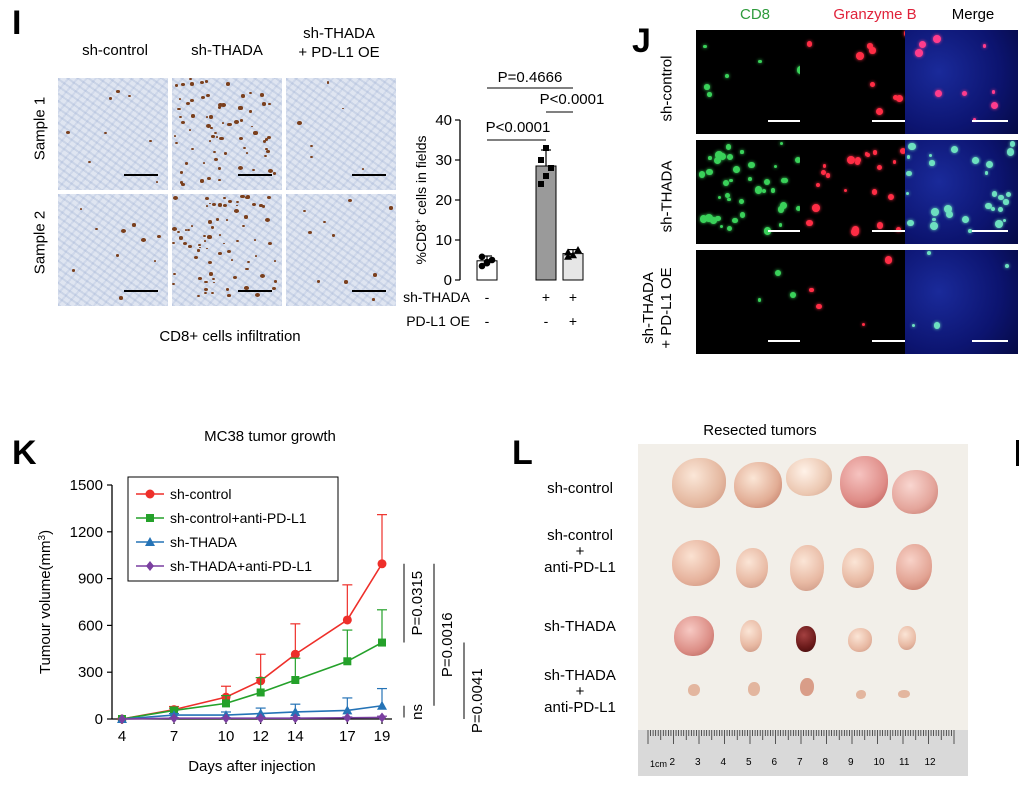 Image resolution: width=1023 pixels, height=786 pixels. I want to click on x-tick-label: 19, so click(382, 736).